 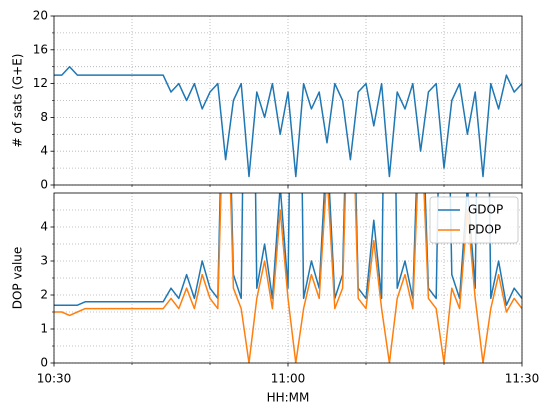 What do you see at coordinates (40, 16) in the screenshot?
I see `y-tick-label: 20` at bounding box center [40, 16].